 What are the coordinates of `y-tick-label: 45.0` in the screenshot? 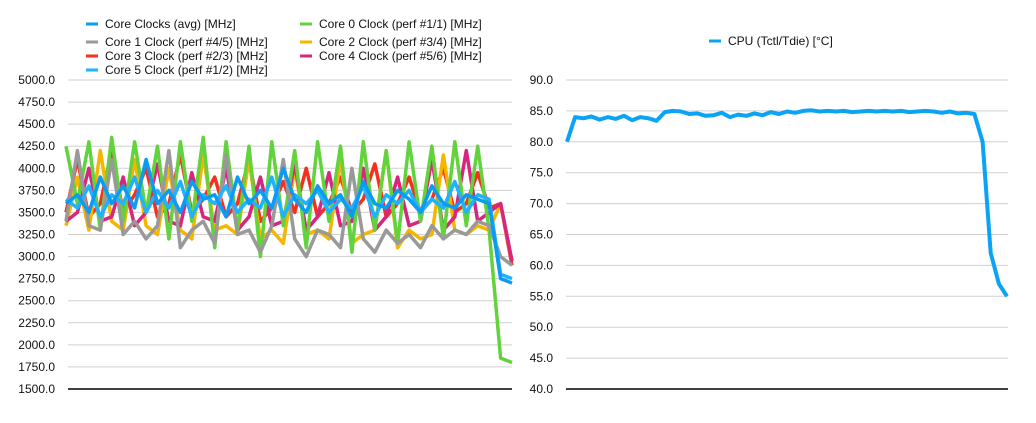 It's located at (542, 358).